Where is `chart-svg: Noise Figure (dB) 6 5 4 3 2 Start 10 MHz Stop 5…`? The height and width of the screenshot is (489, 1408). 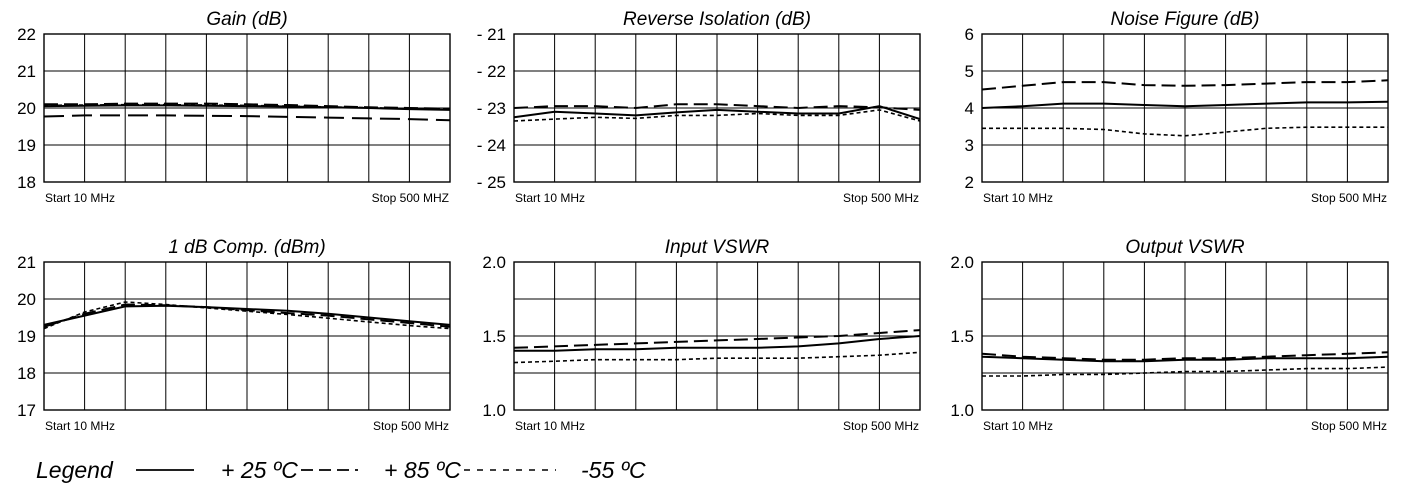
chart-svg: Noise Figure (dB) 6 5 4 3 2 Start 10 MHz Stop 5… is located at coordinates (1177, 107).